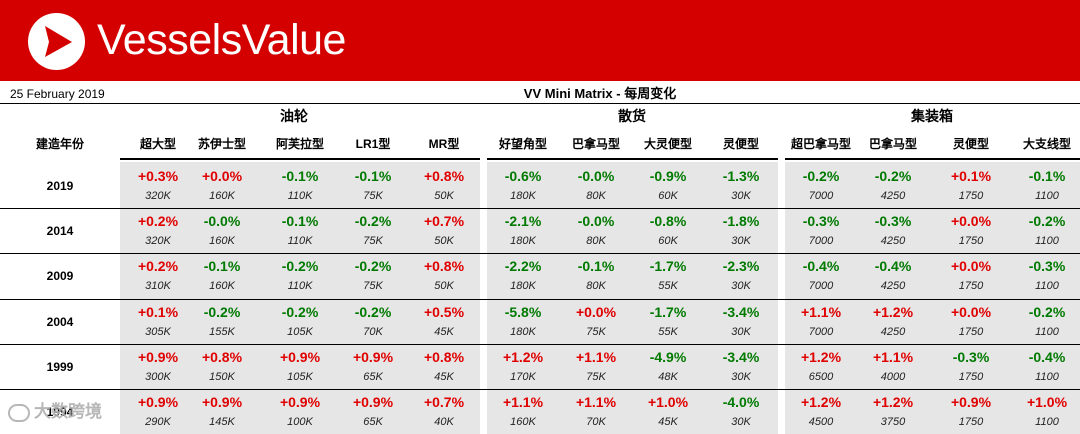 Image resolution: width=1080 pixels, height=434 pixels. What do you see at coordinates (540, 103) in the screenshot?
I see `title-divider` at bounding box center [540, 103].